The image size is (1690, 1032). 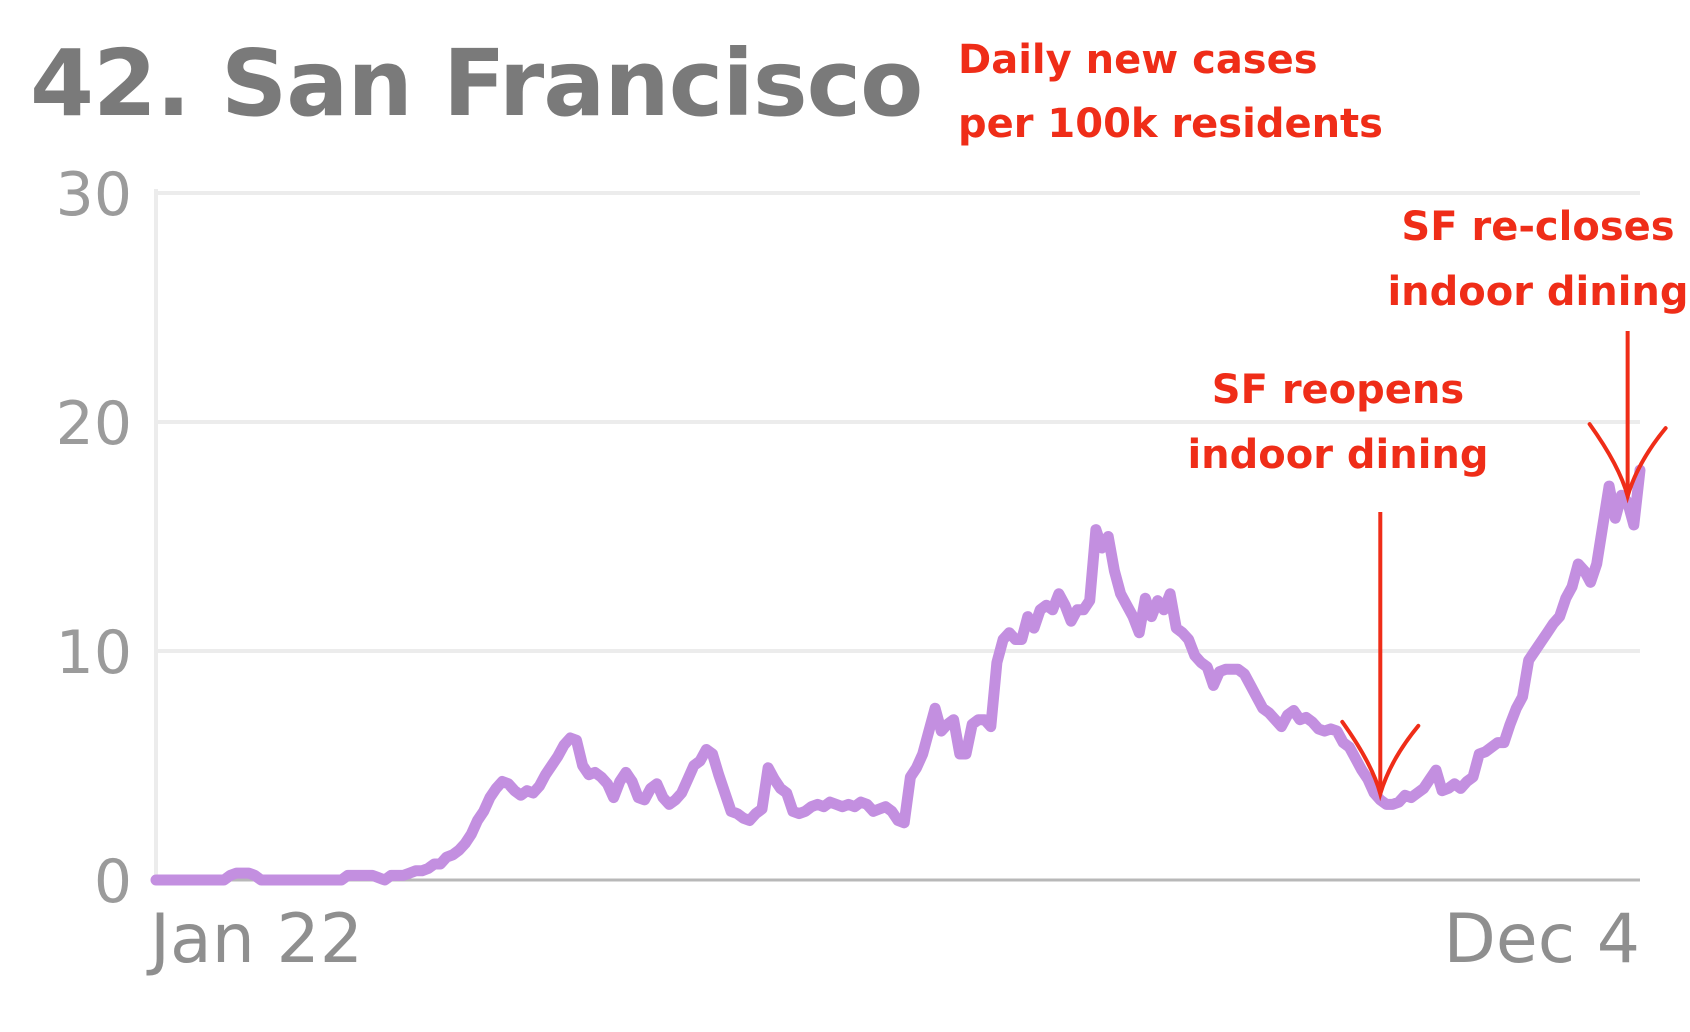 What do you see at coordinates (1170, 92) in the screenshot?
I see `chart-subtitle: Daily new cases per 100k residents` at bounding box center [1170, 92].